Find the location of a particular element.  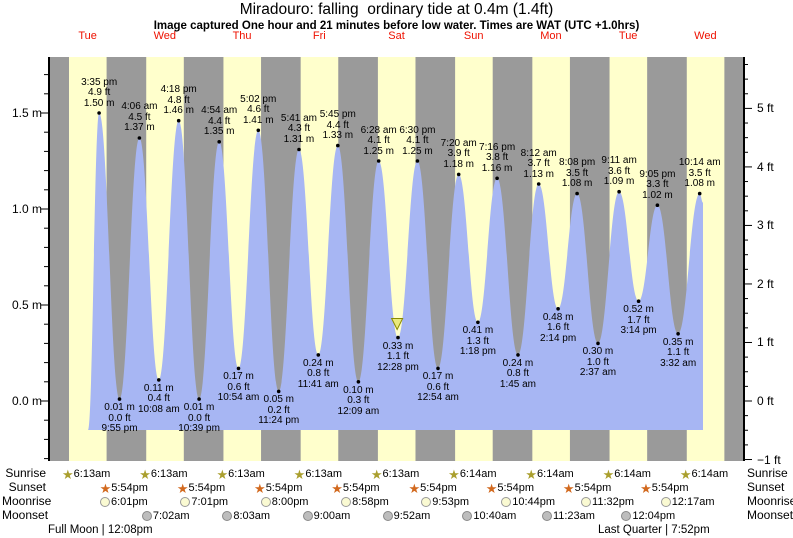

sunrise-entry: ★ 6:14am is located at coordinates (627, 474).